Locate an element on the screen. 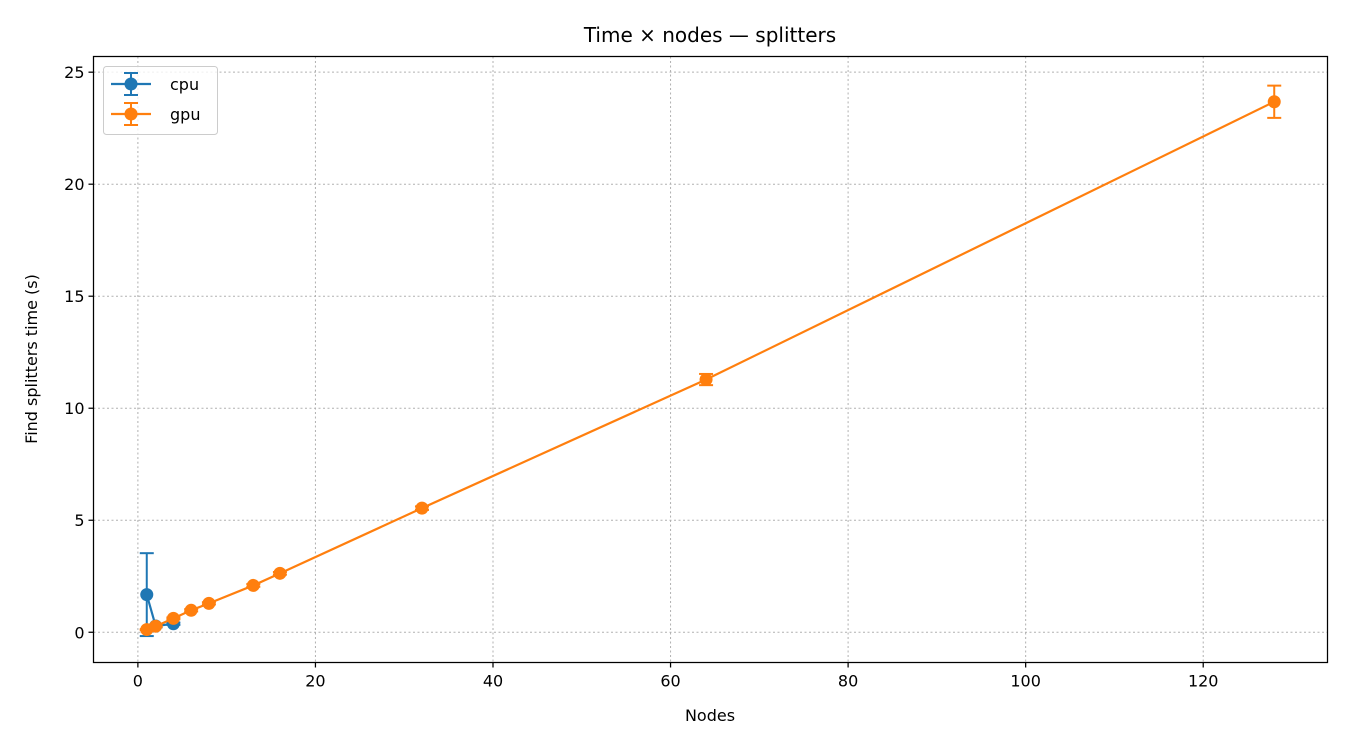  y-tick-label: 5 is located at coordinates (79, 520).